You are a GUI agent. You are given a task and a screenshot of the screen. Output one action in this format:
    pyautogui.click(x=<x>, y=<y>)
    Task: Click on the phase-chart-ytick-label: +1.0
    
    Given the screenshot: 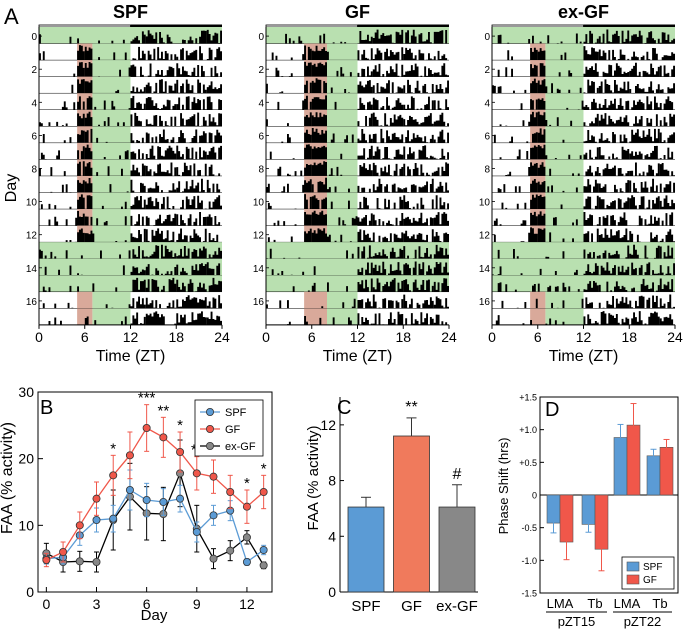 What is the action you would take?
    pyautogui.click(x=528, y=430)
    